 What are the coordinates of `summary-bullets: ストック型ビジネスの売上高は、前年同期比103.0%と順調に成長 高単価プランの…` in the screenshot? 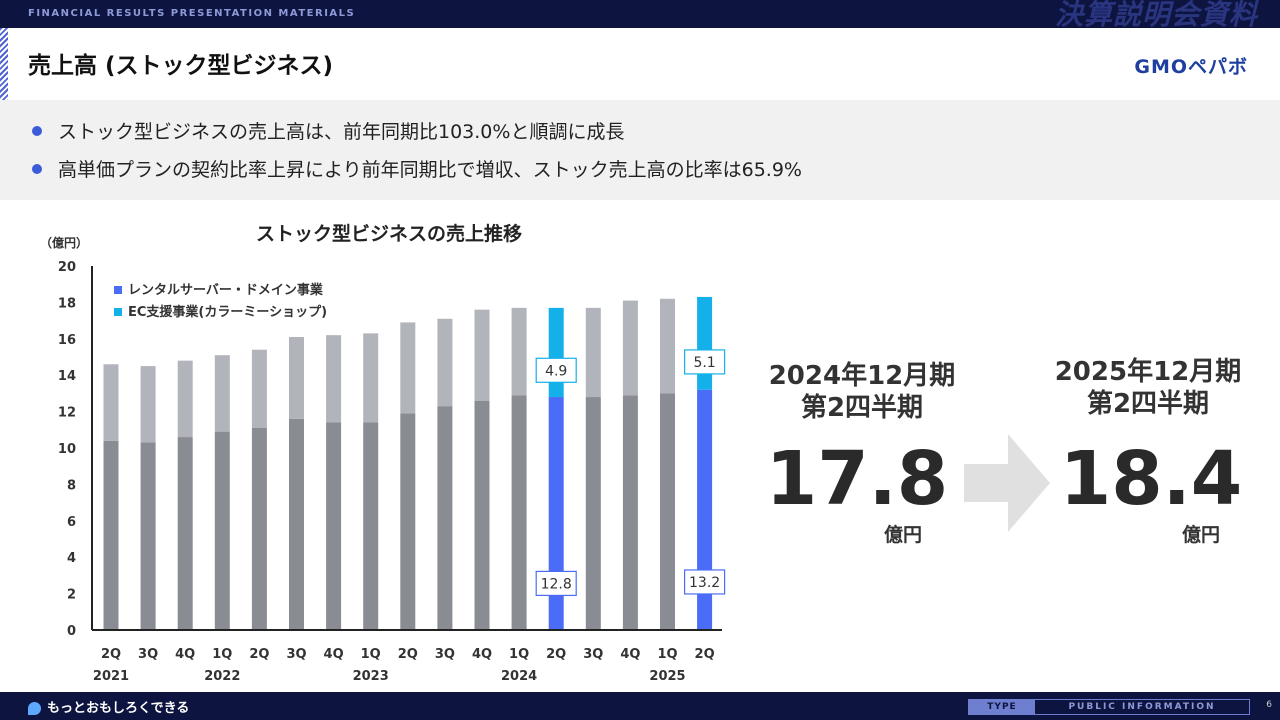 It's located at (640, 150).